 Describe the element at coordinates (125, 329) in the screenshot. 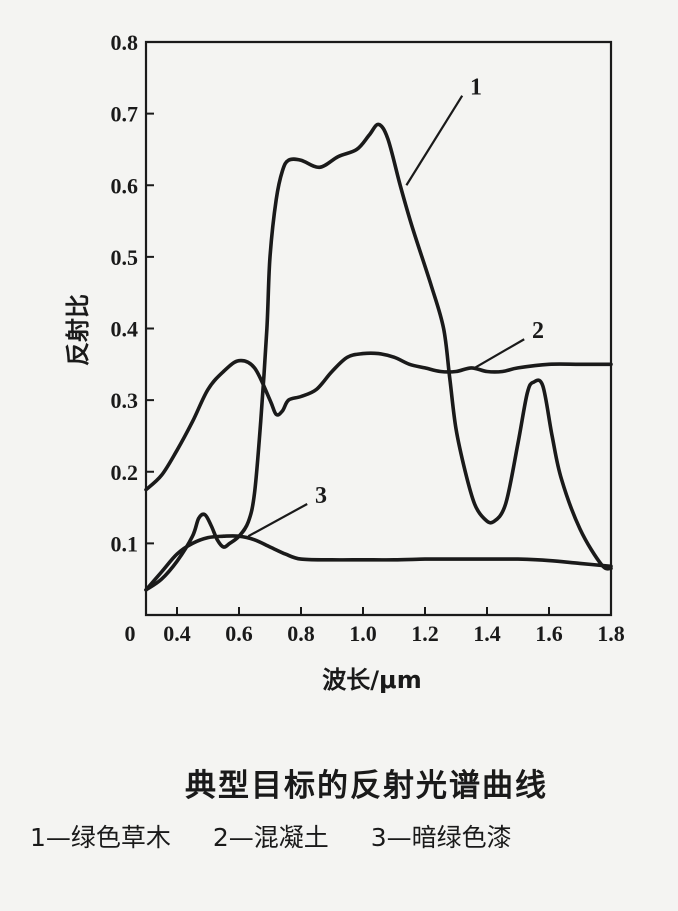

I see `y-tick-label: 0.4` at that location.